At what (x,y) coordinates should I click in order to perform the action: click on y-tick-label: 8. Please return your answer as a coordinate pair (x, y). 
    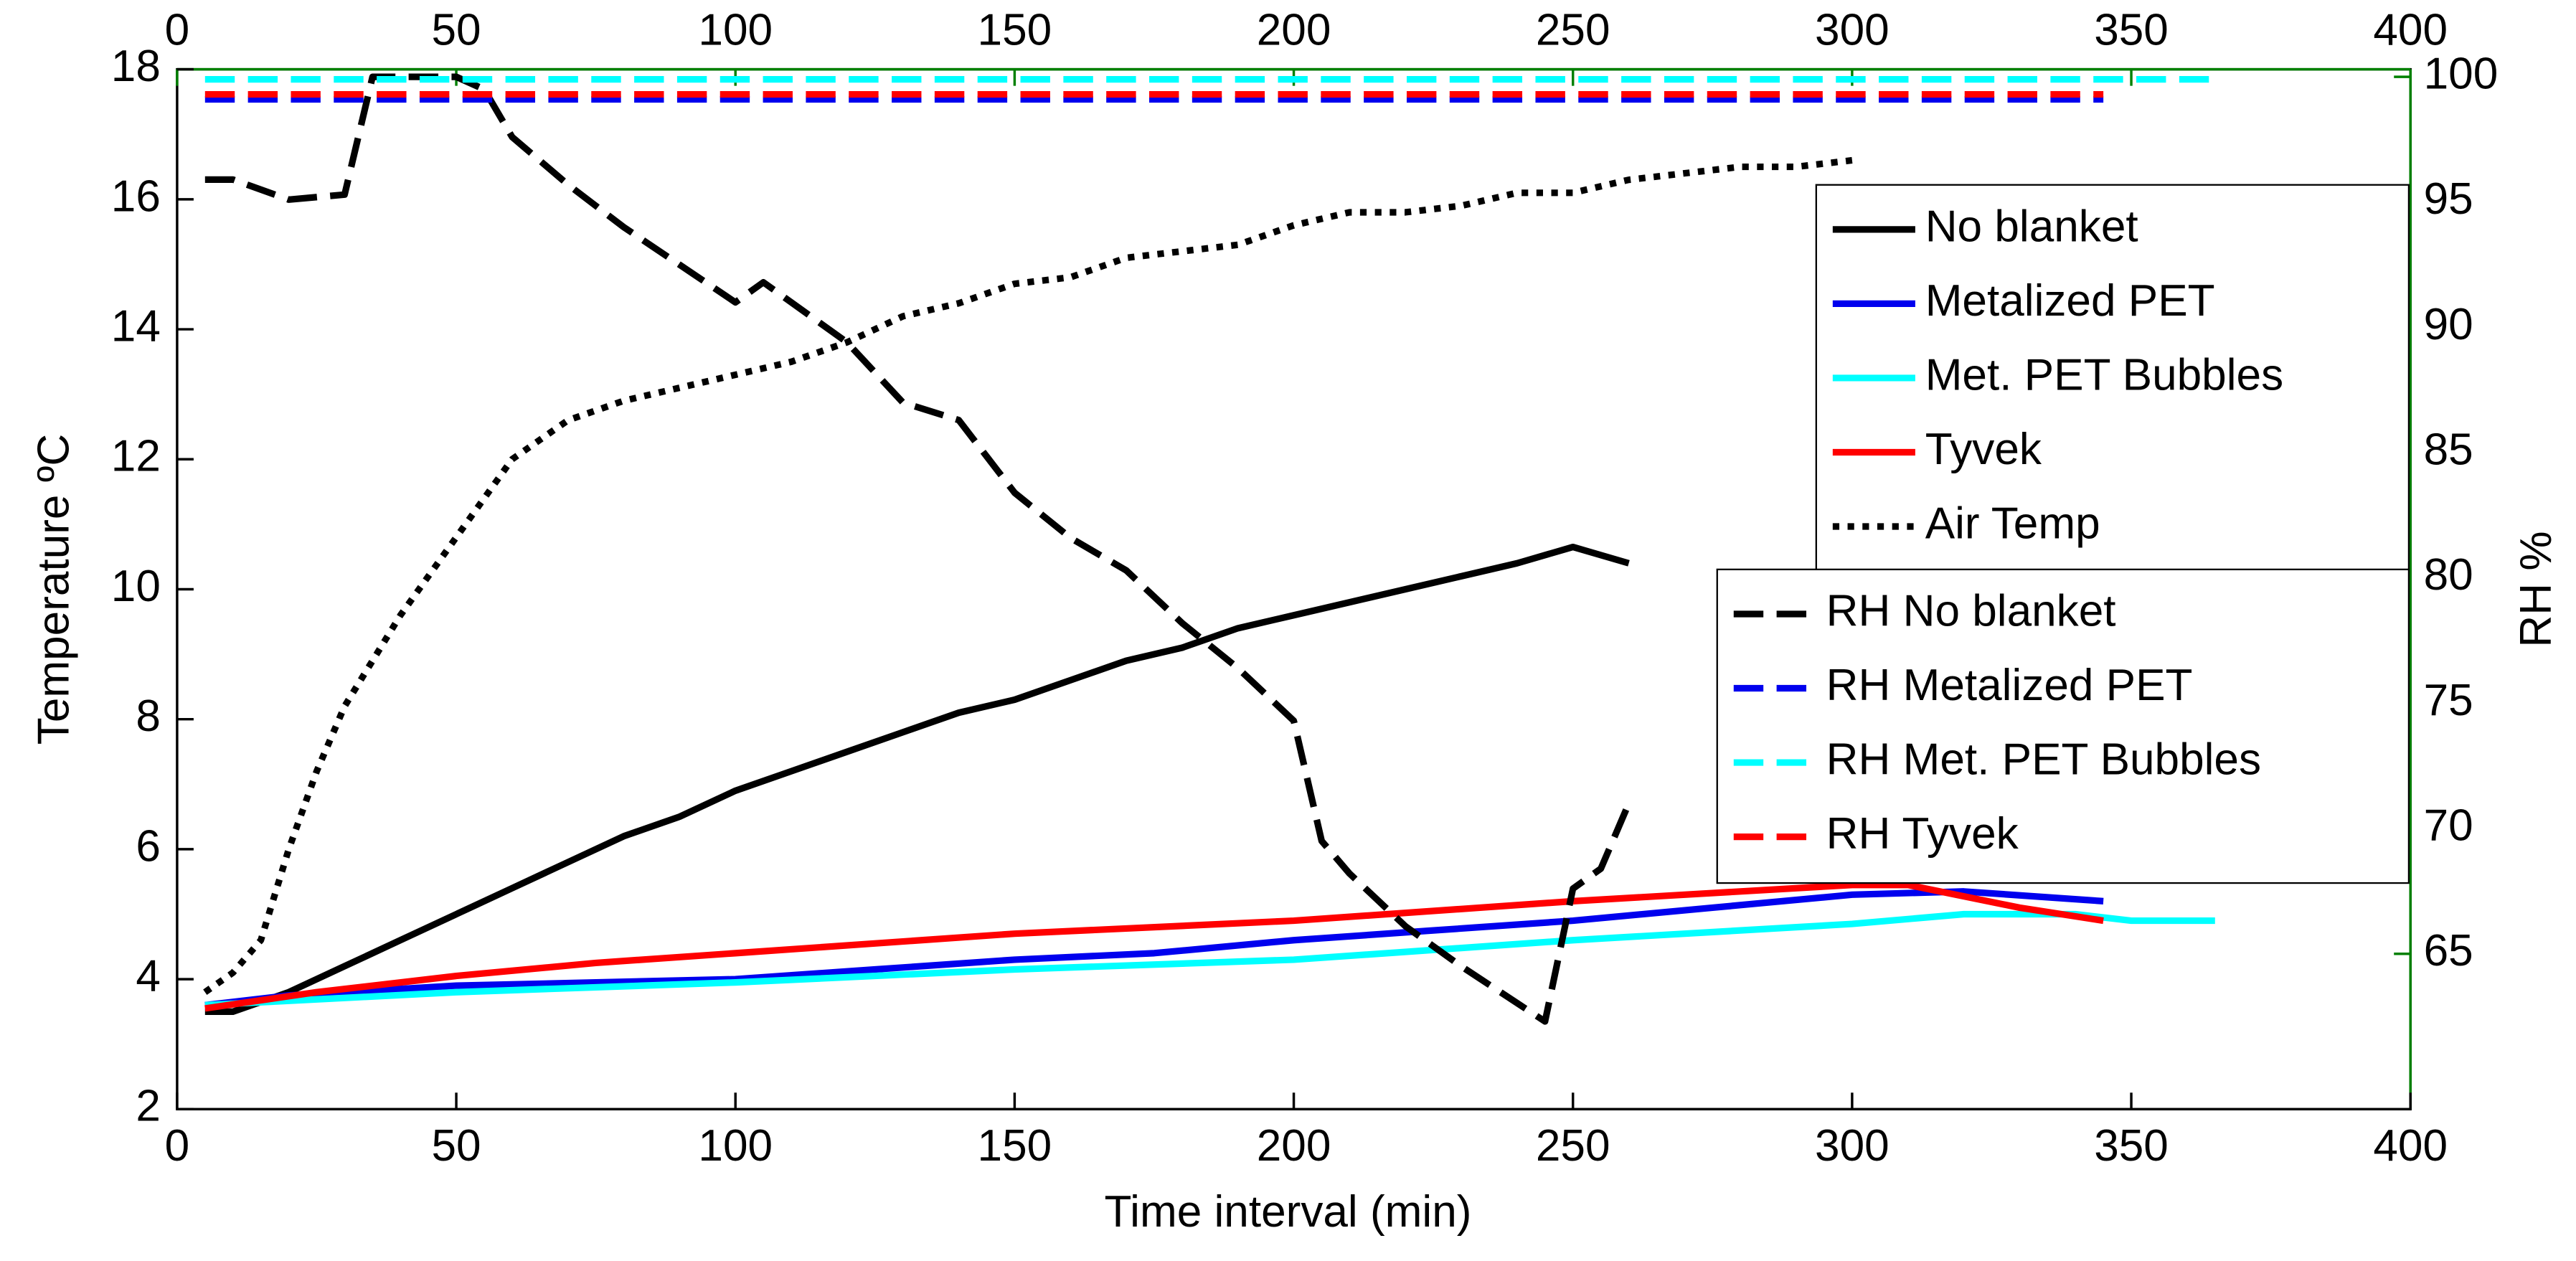
    Looking at the image, I should click on (148, 716).